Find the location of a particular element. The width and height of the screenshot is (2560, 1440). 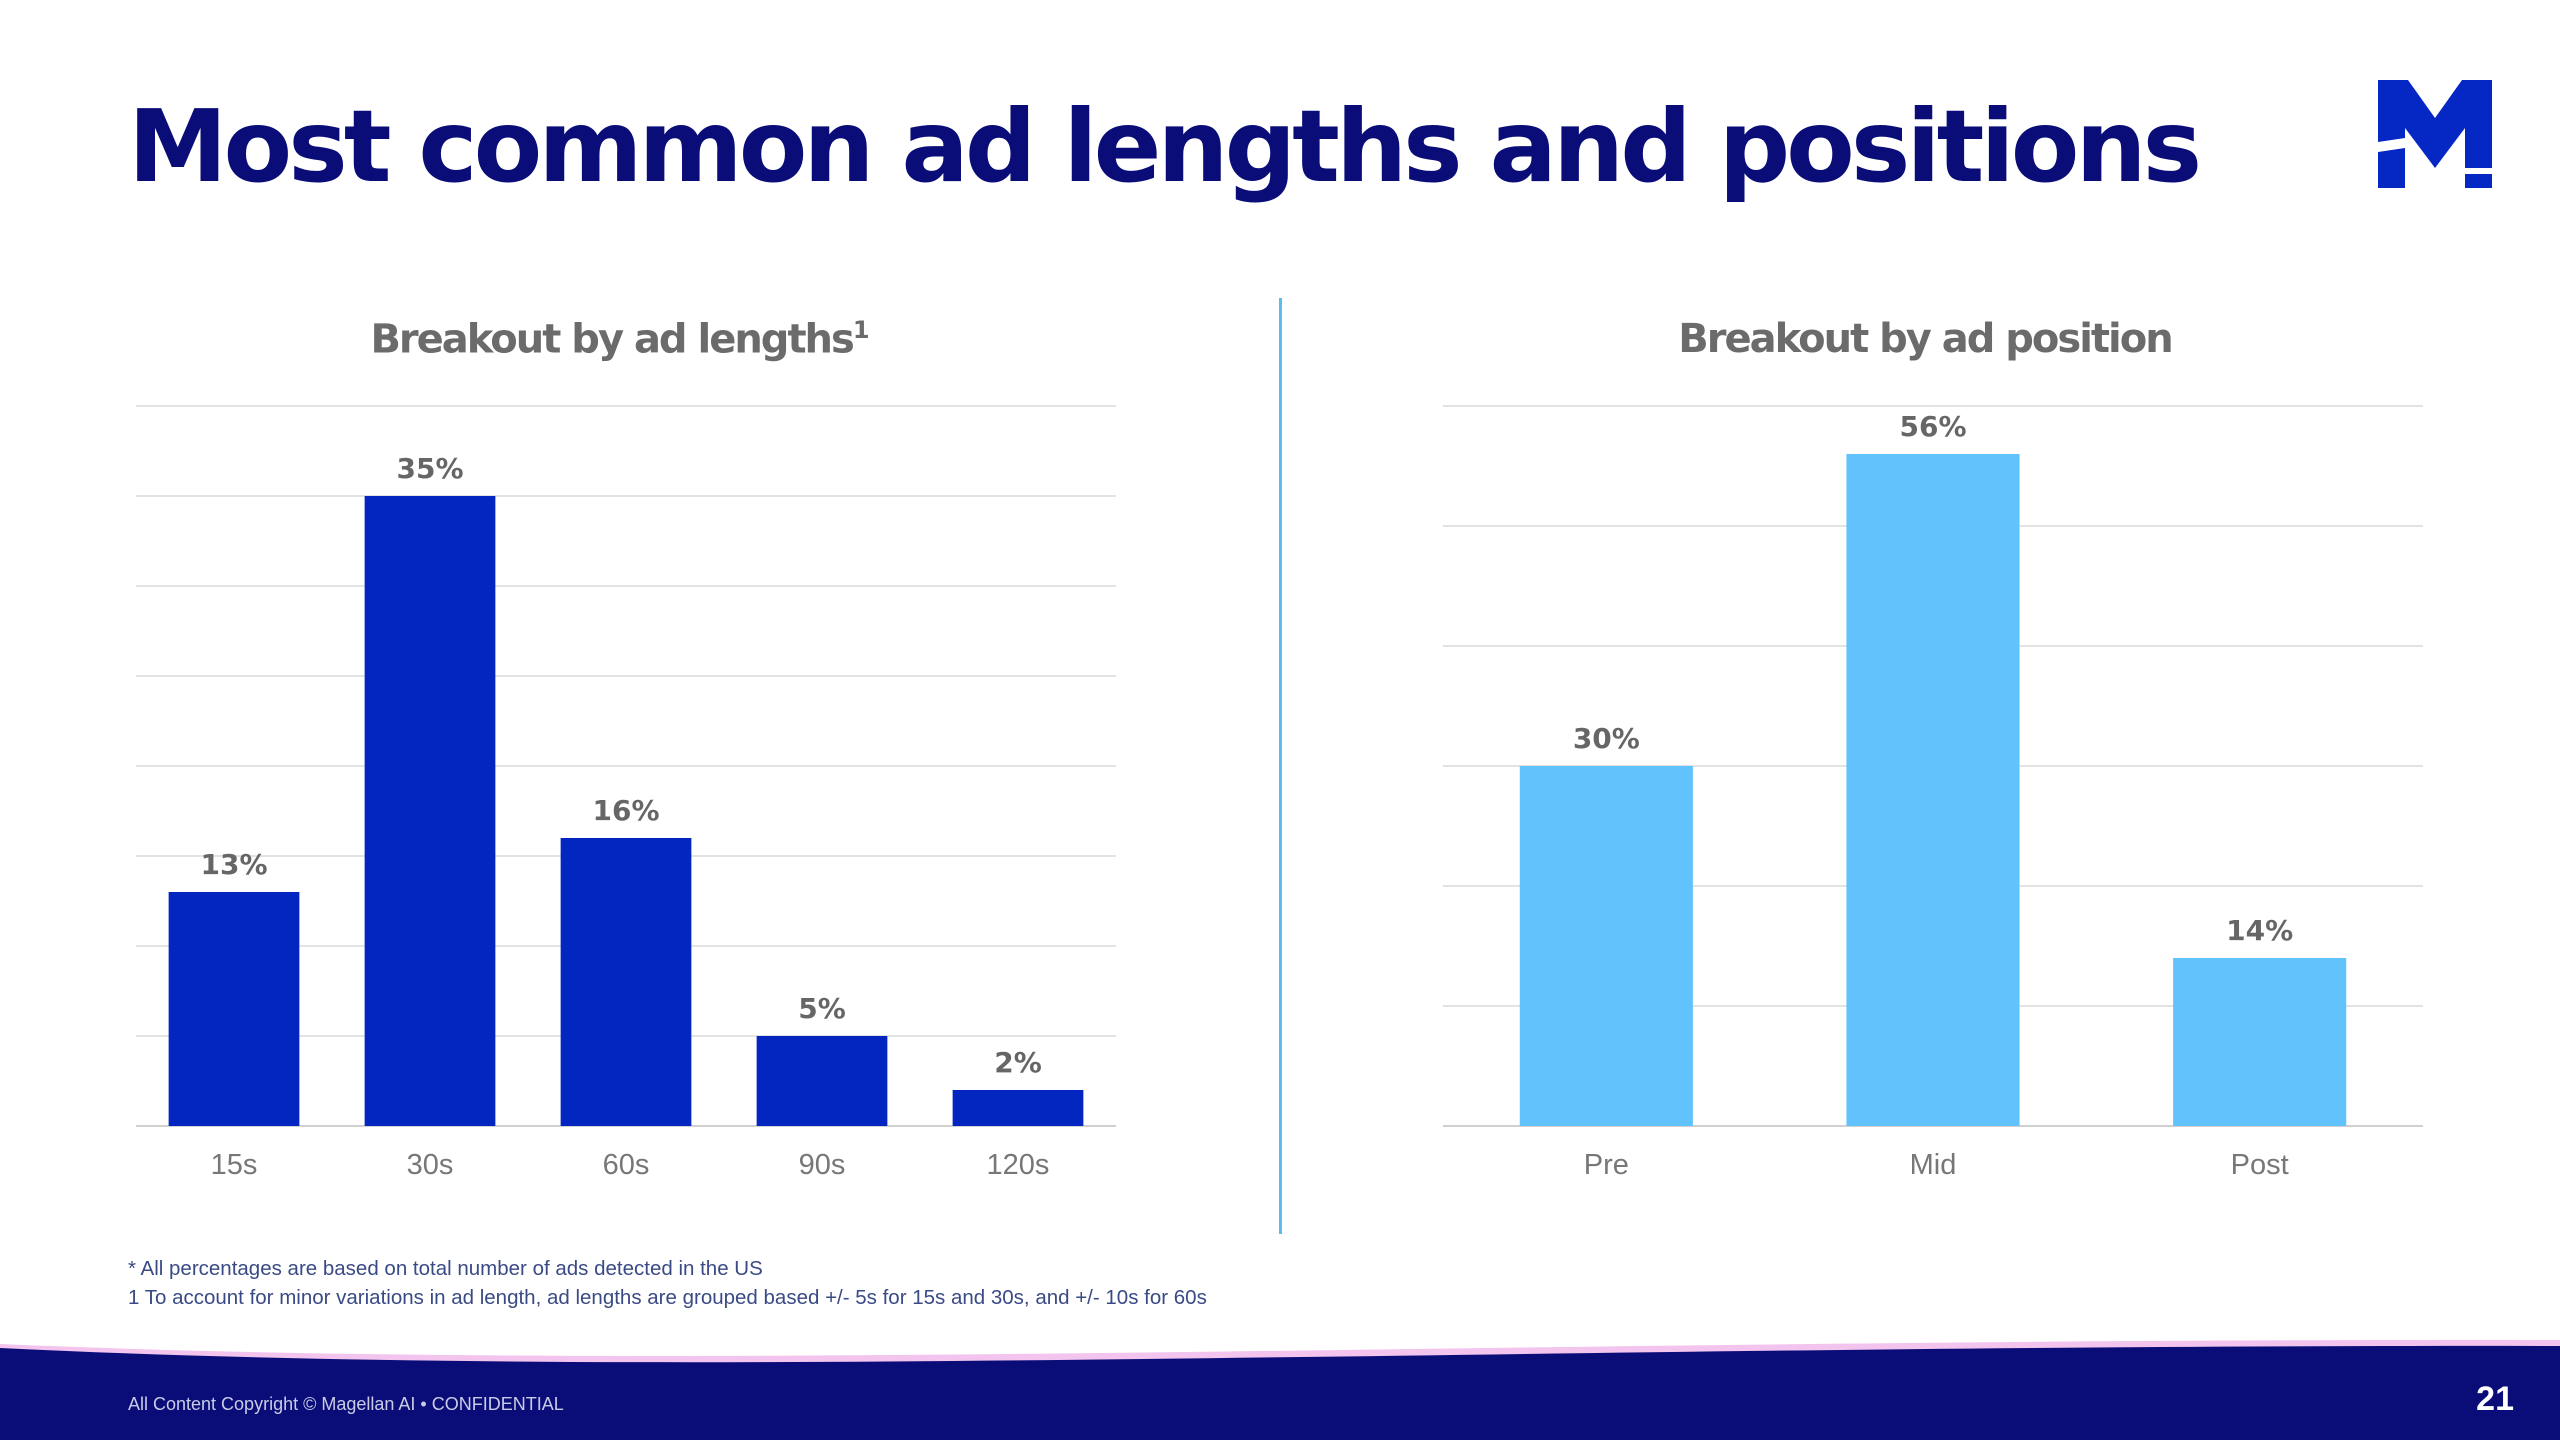

data-label-60s: 16% is located at coordinates (625, 810).